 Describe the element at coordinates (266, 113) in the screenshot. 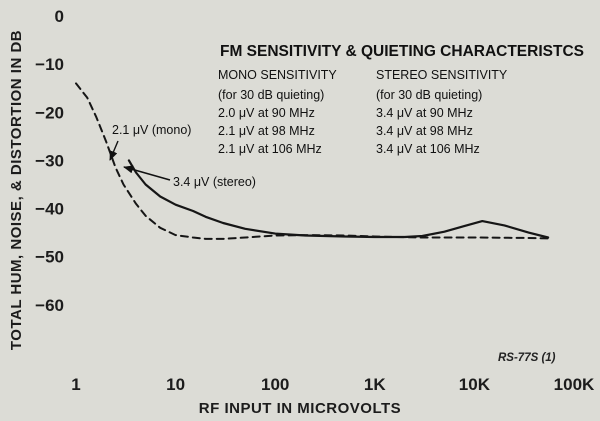

I see `mono-row-1: 2.0 μV at 90 MHz` at that location.